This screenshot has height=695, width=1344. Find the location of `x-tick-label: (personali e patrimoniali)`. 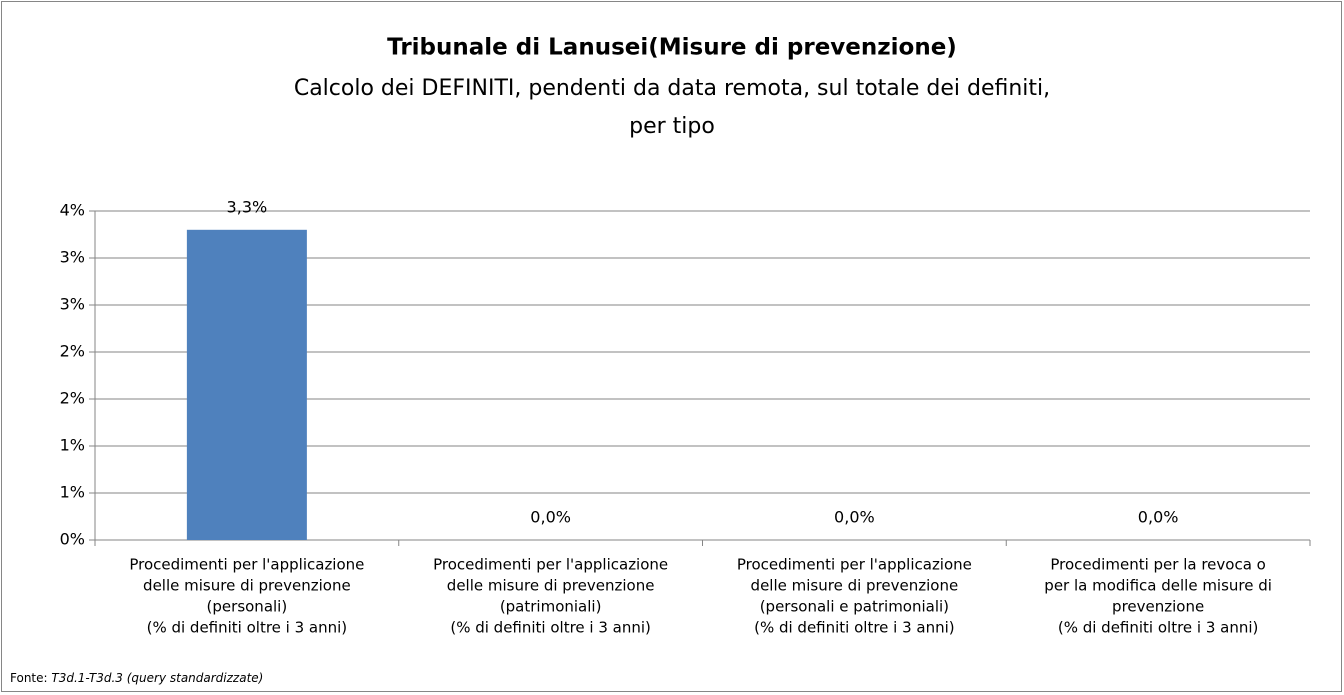

x-tick-label: (personali e patrimoniali) is located at coordinates (854, 607).